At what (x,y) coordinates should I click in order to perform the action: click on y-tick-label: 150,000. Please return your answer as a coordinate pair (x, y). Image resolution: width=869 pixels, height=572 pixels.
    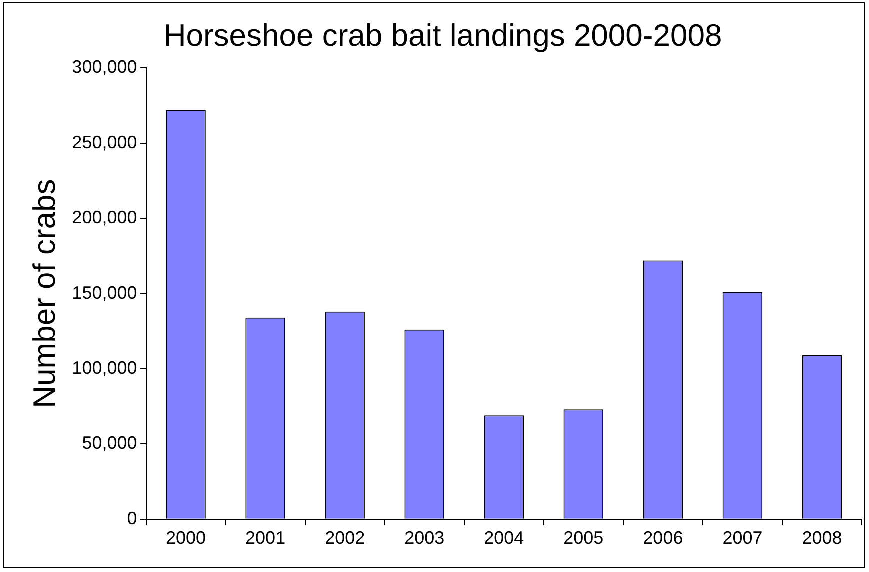
    Looking at the image, I should click on (105, 292).